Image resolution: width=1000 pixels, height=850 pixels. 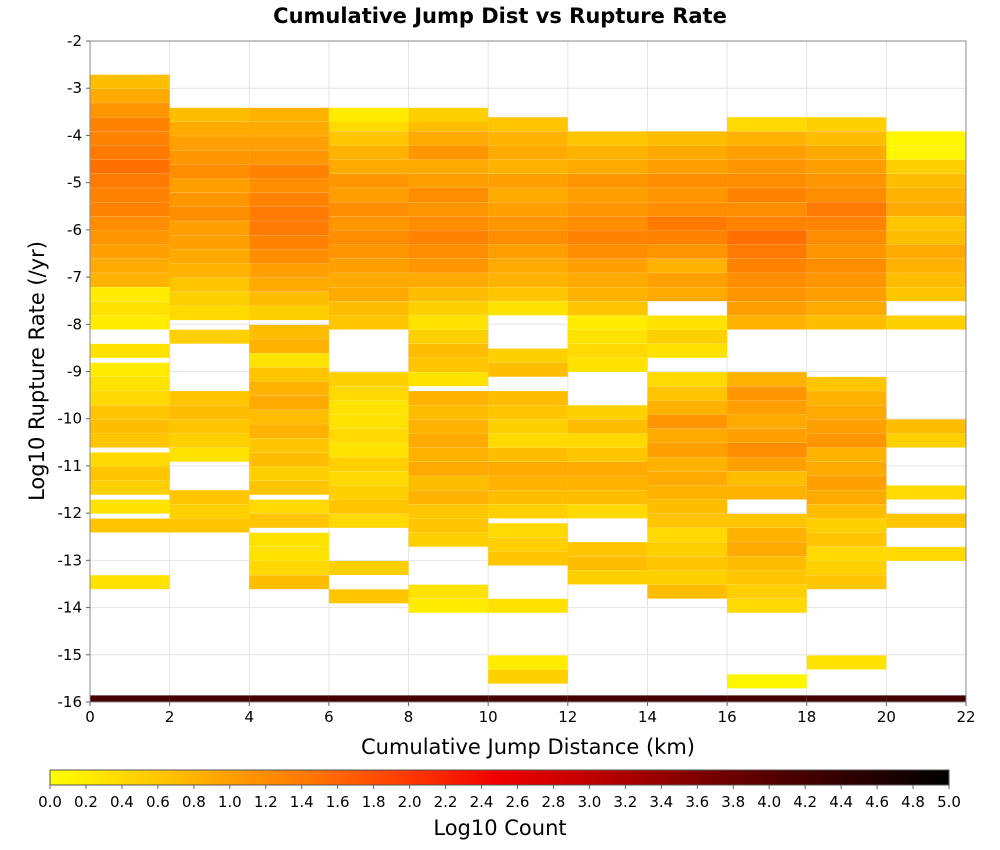 What do you see at coordinates (410, 802) in the screenshot?
I see `colorbar-tick-label: 2.0` at bounding box center [410, 802].